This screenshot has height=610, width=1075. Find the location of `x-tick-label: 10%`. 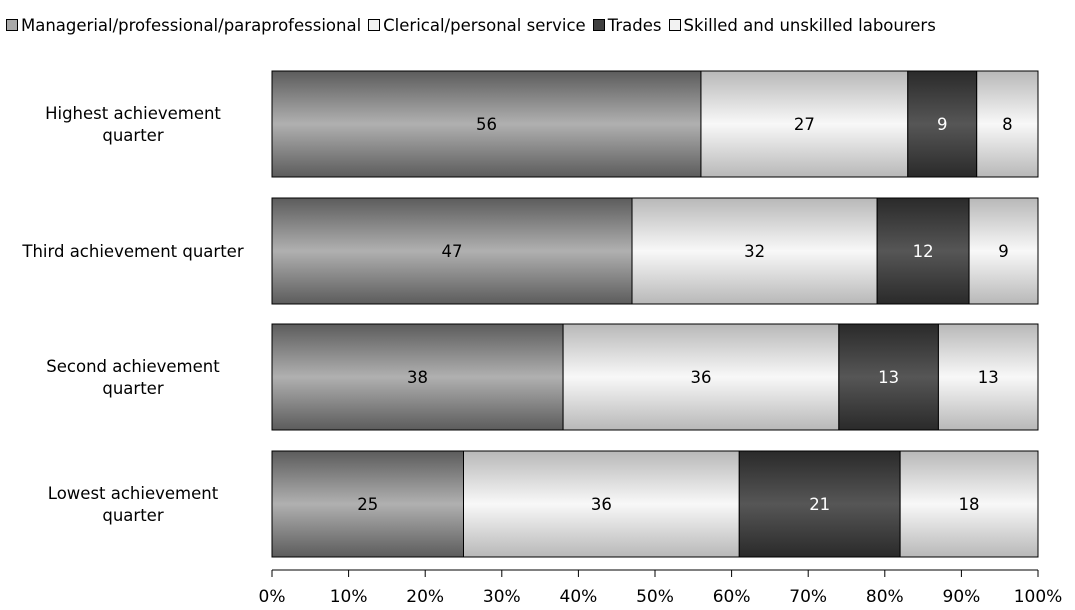

x-tick-label: 10% is located at coordinates (349, 597).